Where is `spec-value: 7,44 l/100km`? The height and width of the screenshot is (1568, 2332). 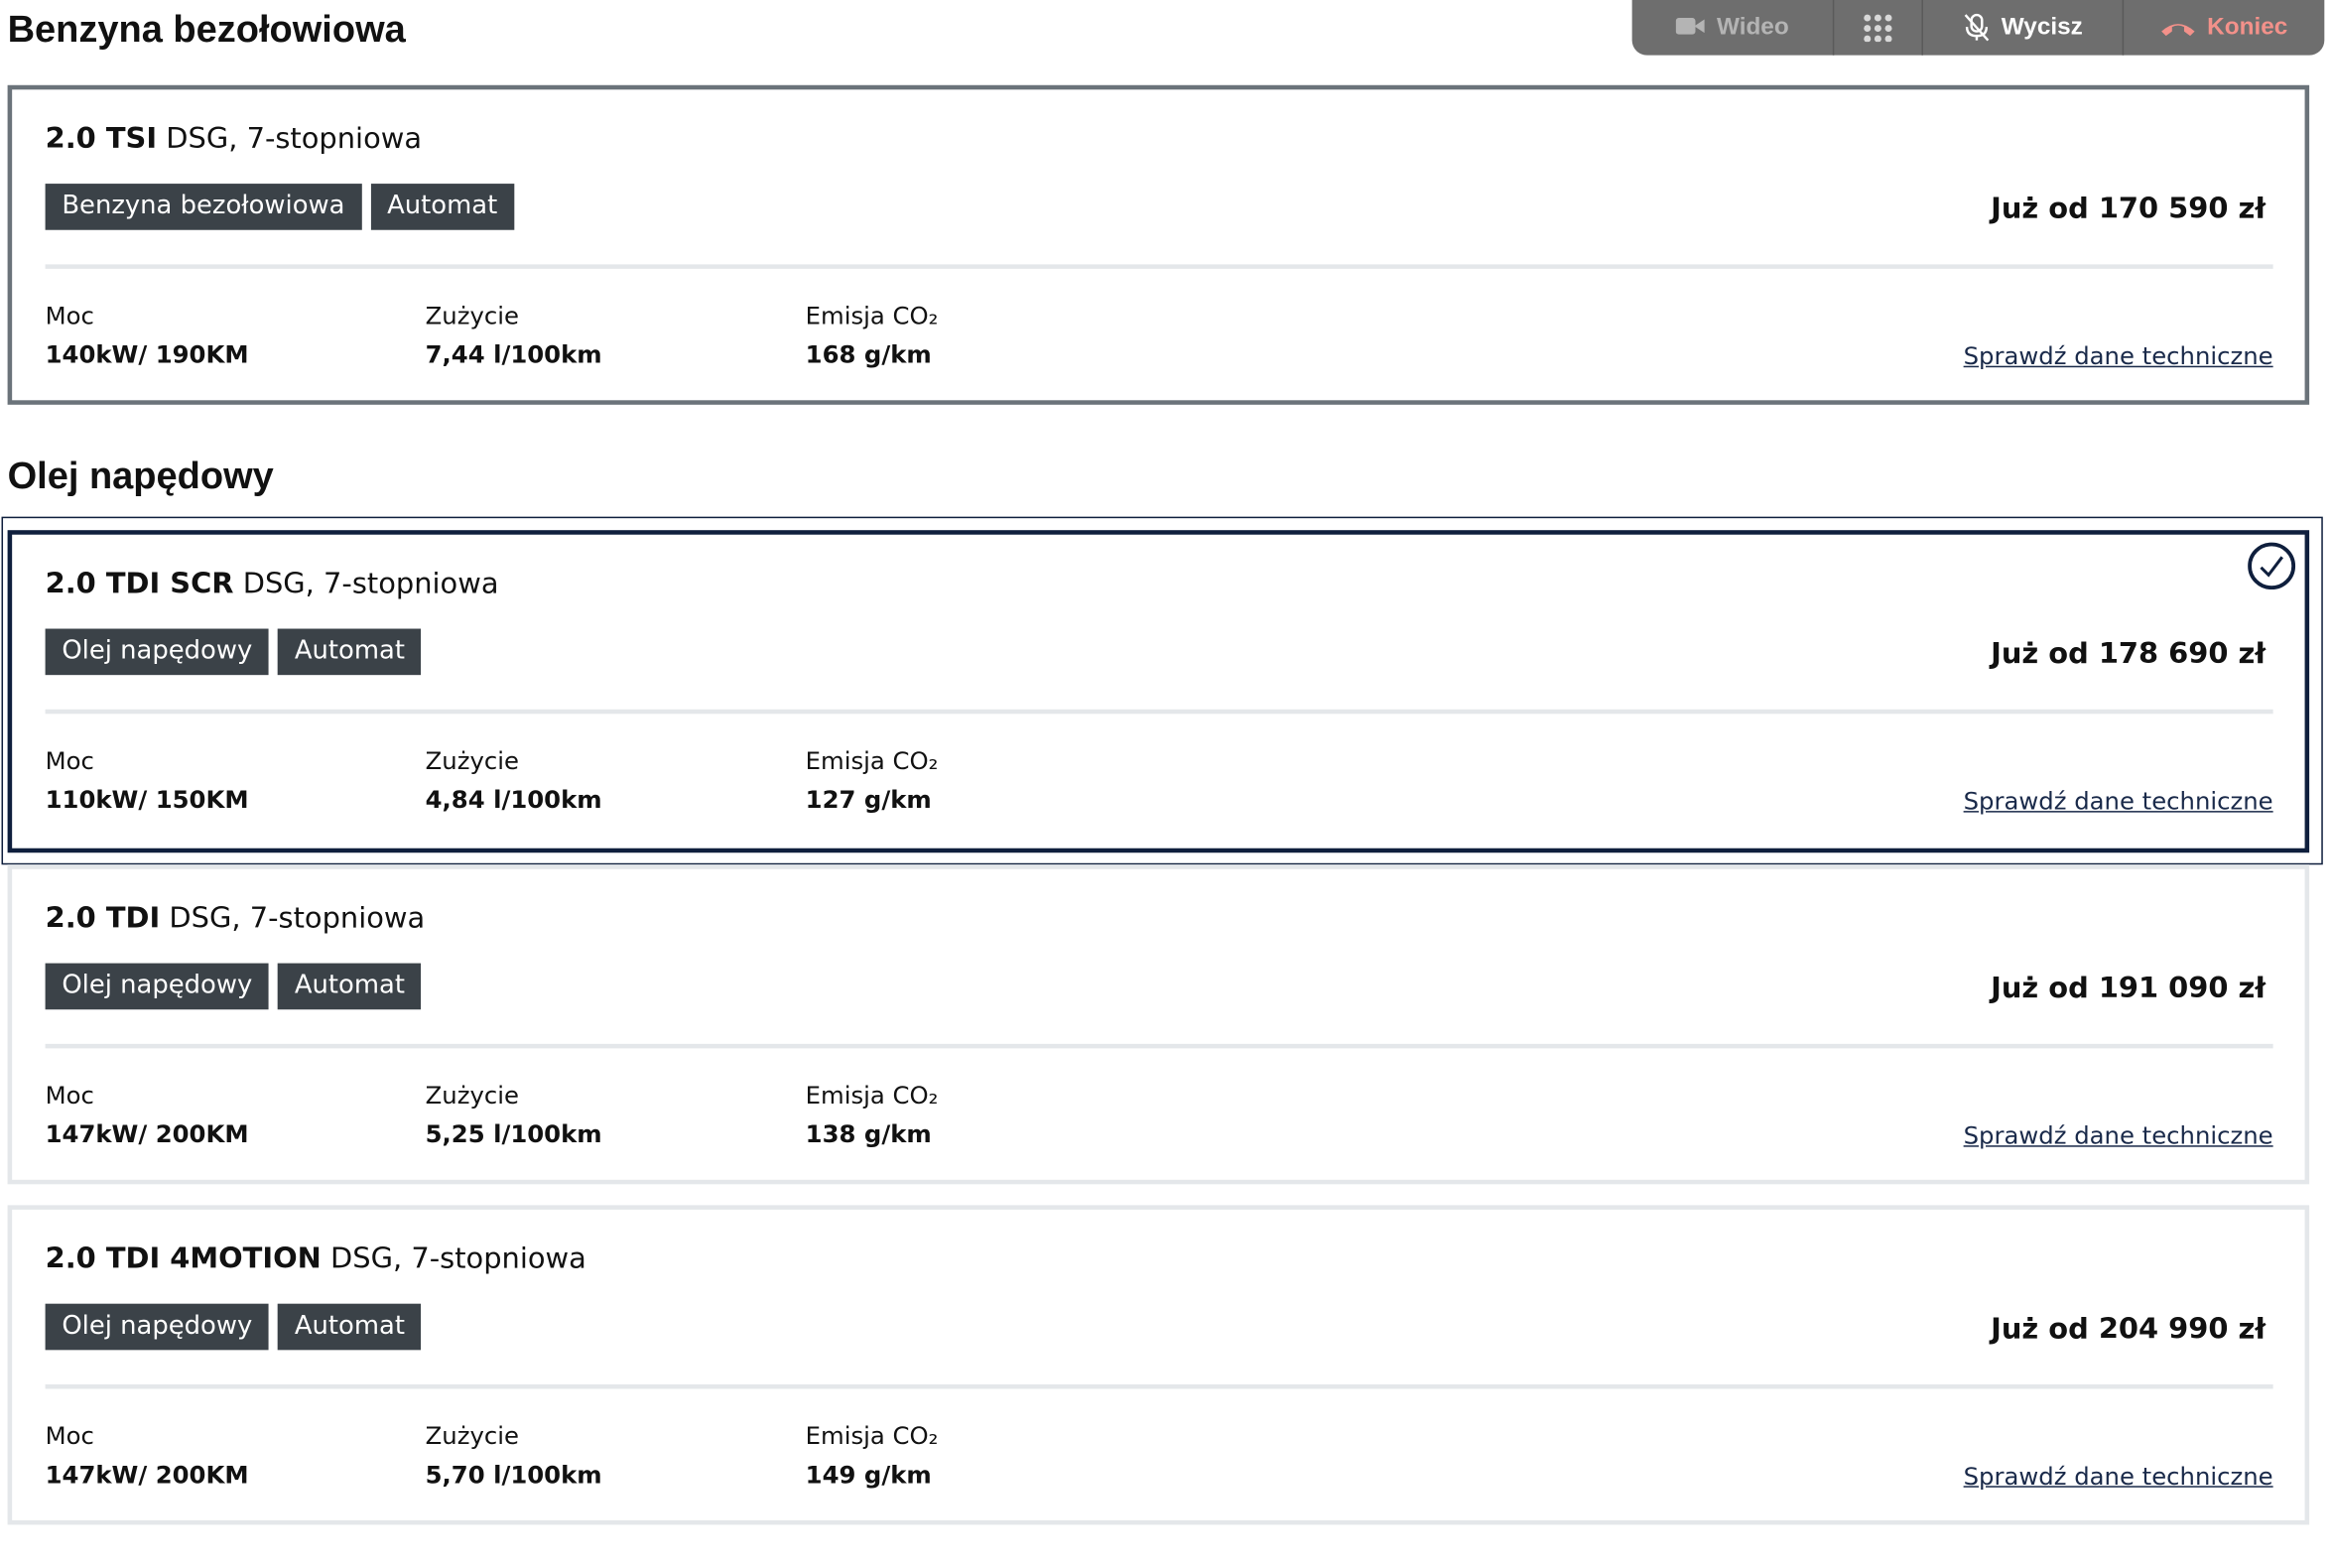
spec-value: 7,44 l/100km is located at coordinates (513, 354).